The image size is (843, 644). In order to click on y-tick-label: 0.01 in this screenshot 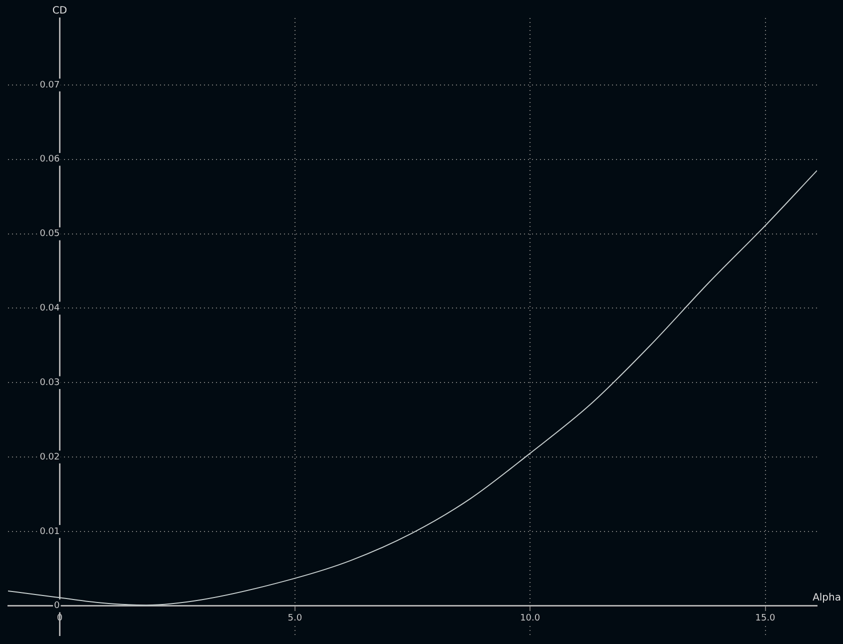, I will do `click(50, 531)`.